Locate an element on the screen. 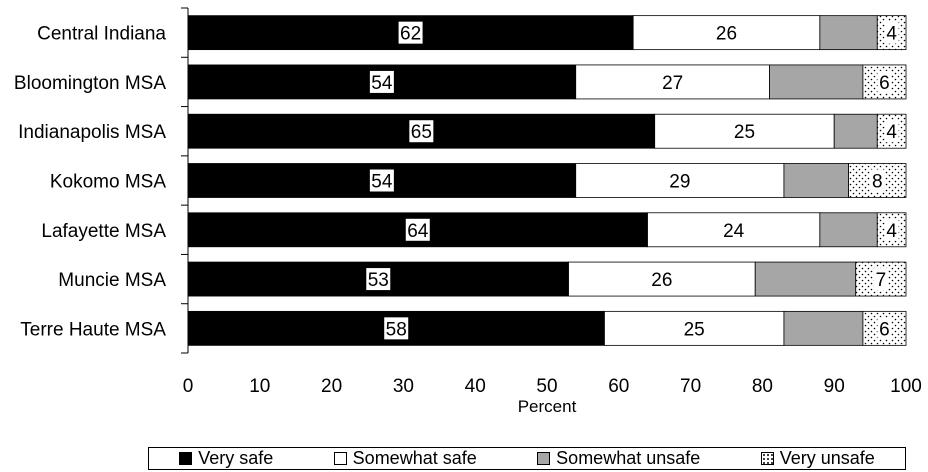 This screenshot has height=472, width=928. legend-swatch-somewhat-safe is located at coordinates (340, 458).